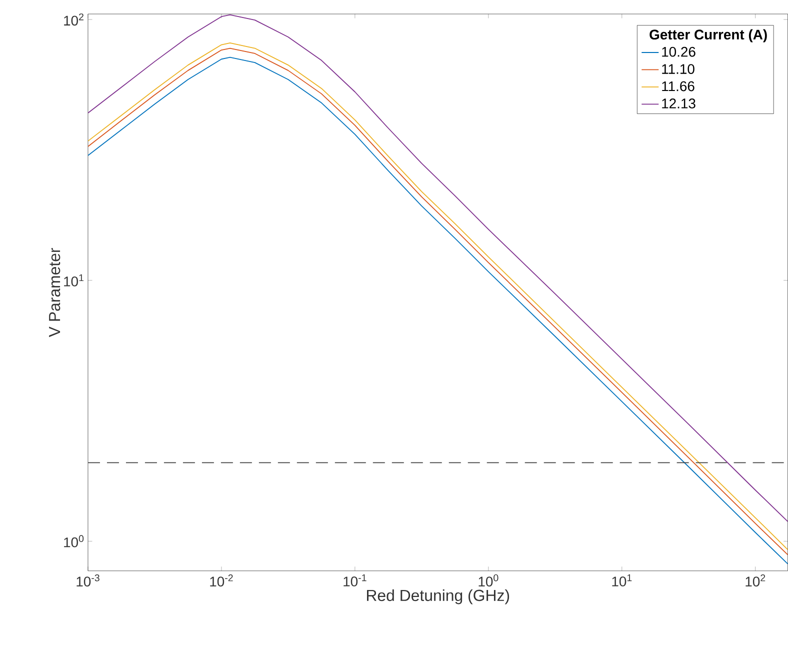  I want to click on x-tick-label: 10$^{-1}$, so click(355, 580).